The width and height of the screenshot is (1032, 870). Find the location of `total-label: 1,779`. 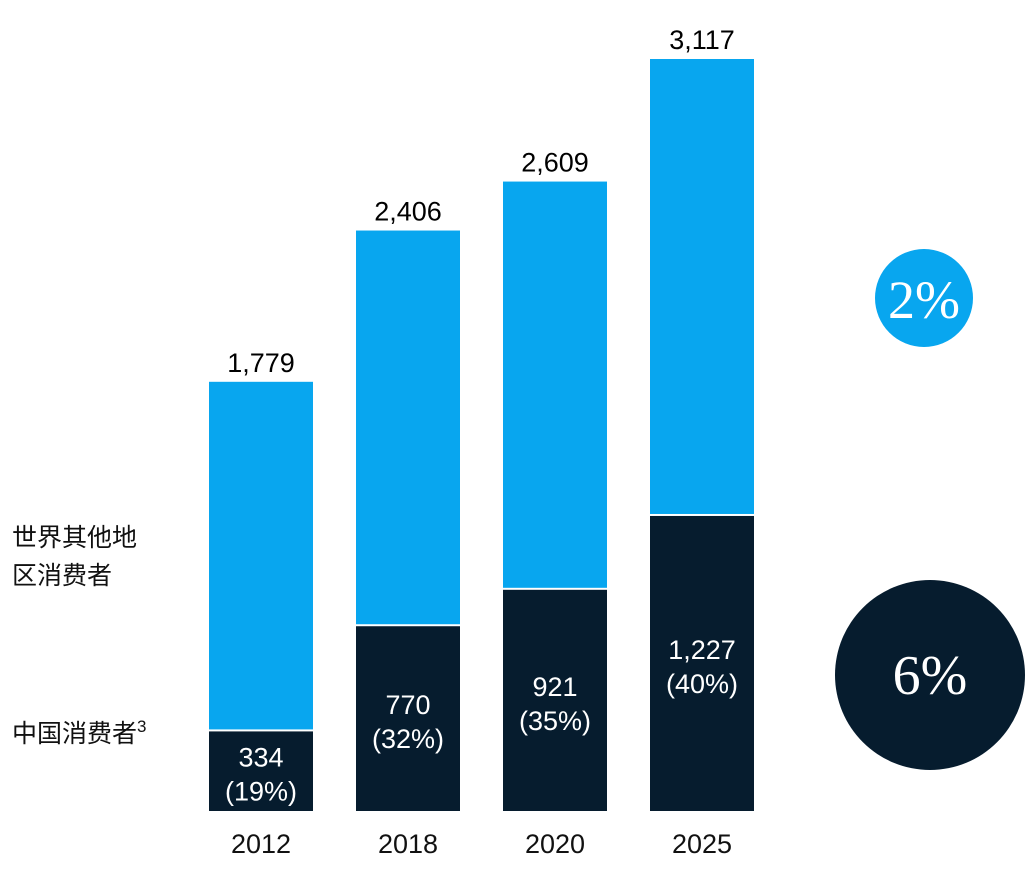

total-label: 1,779 is located at coordinates (261, 363).